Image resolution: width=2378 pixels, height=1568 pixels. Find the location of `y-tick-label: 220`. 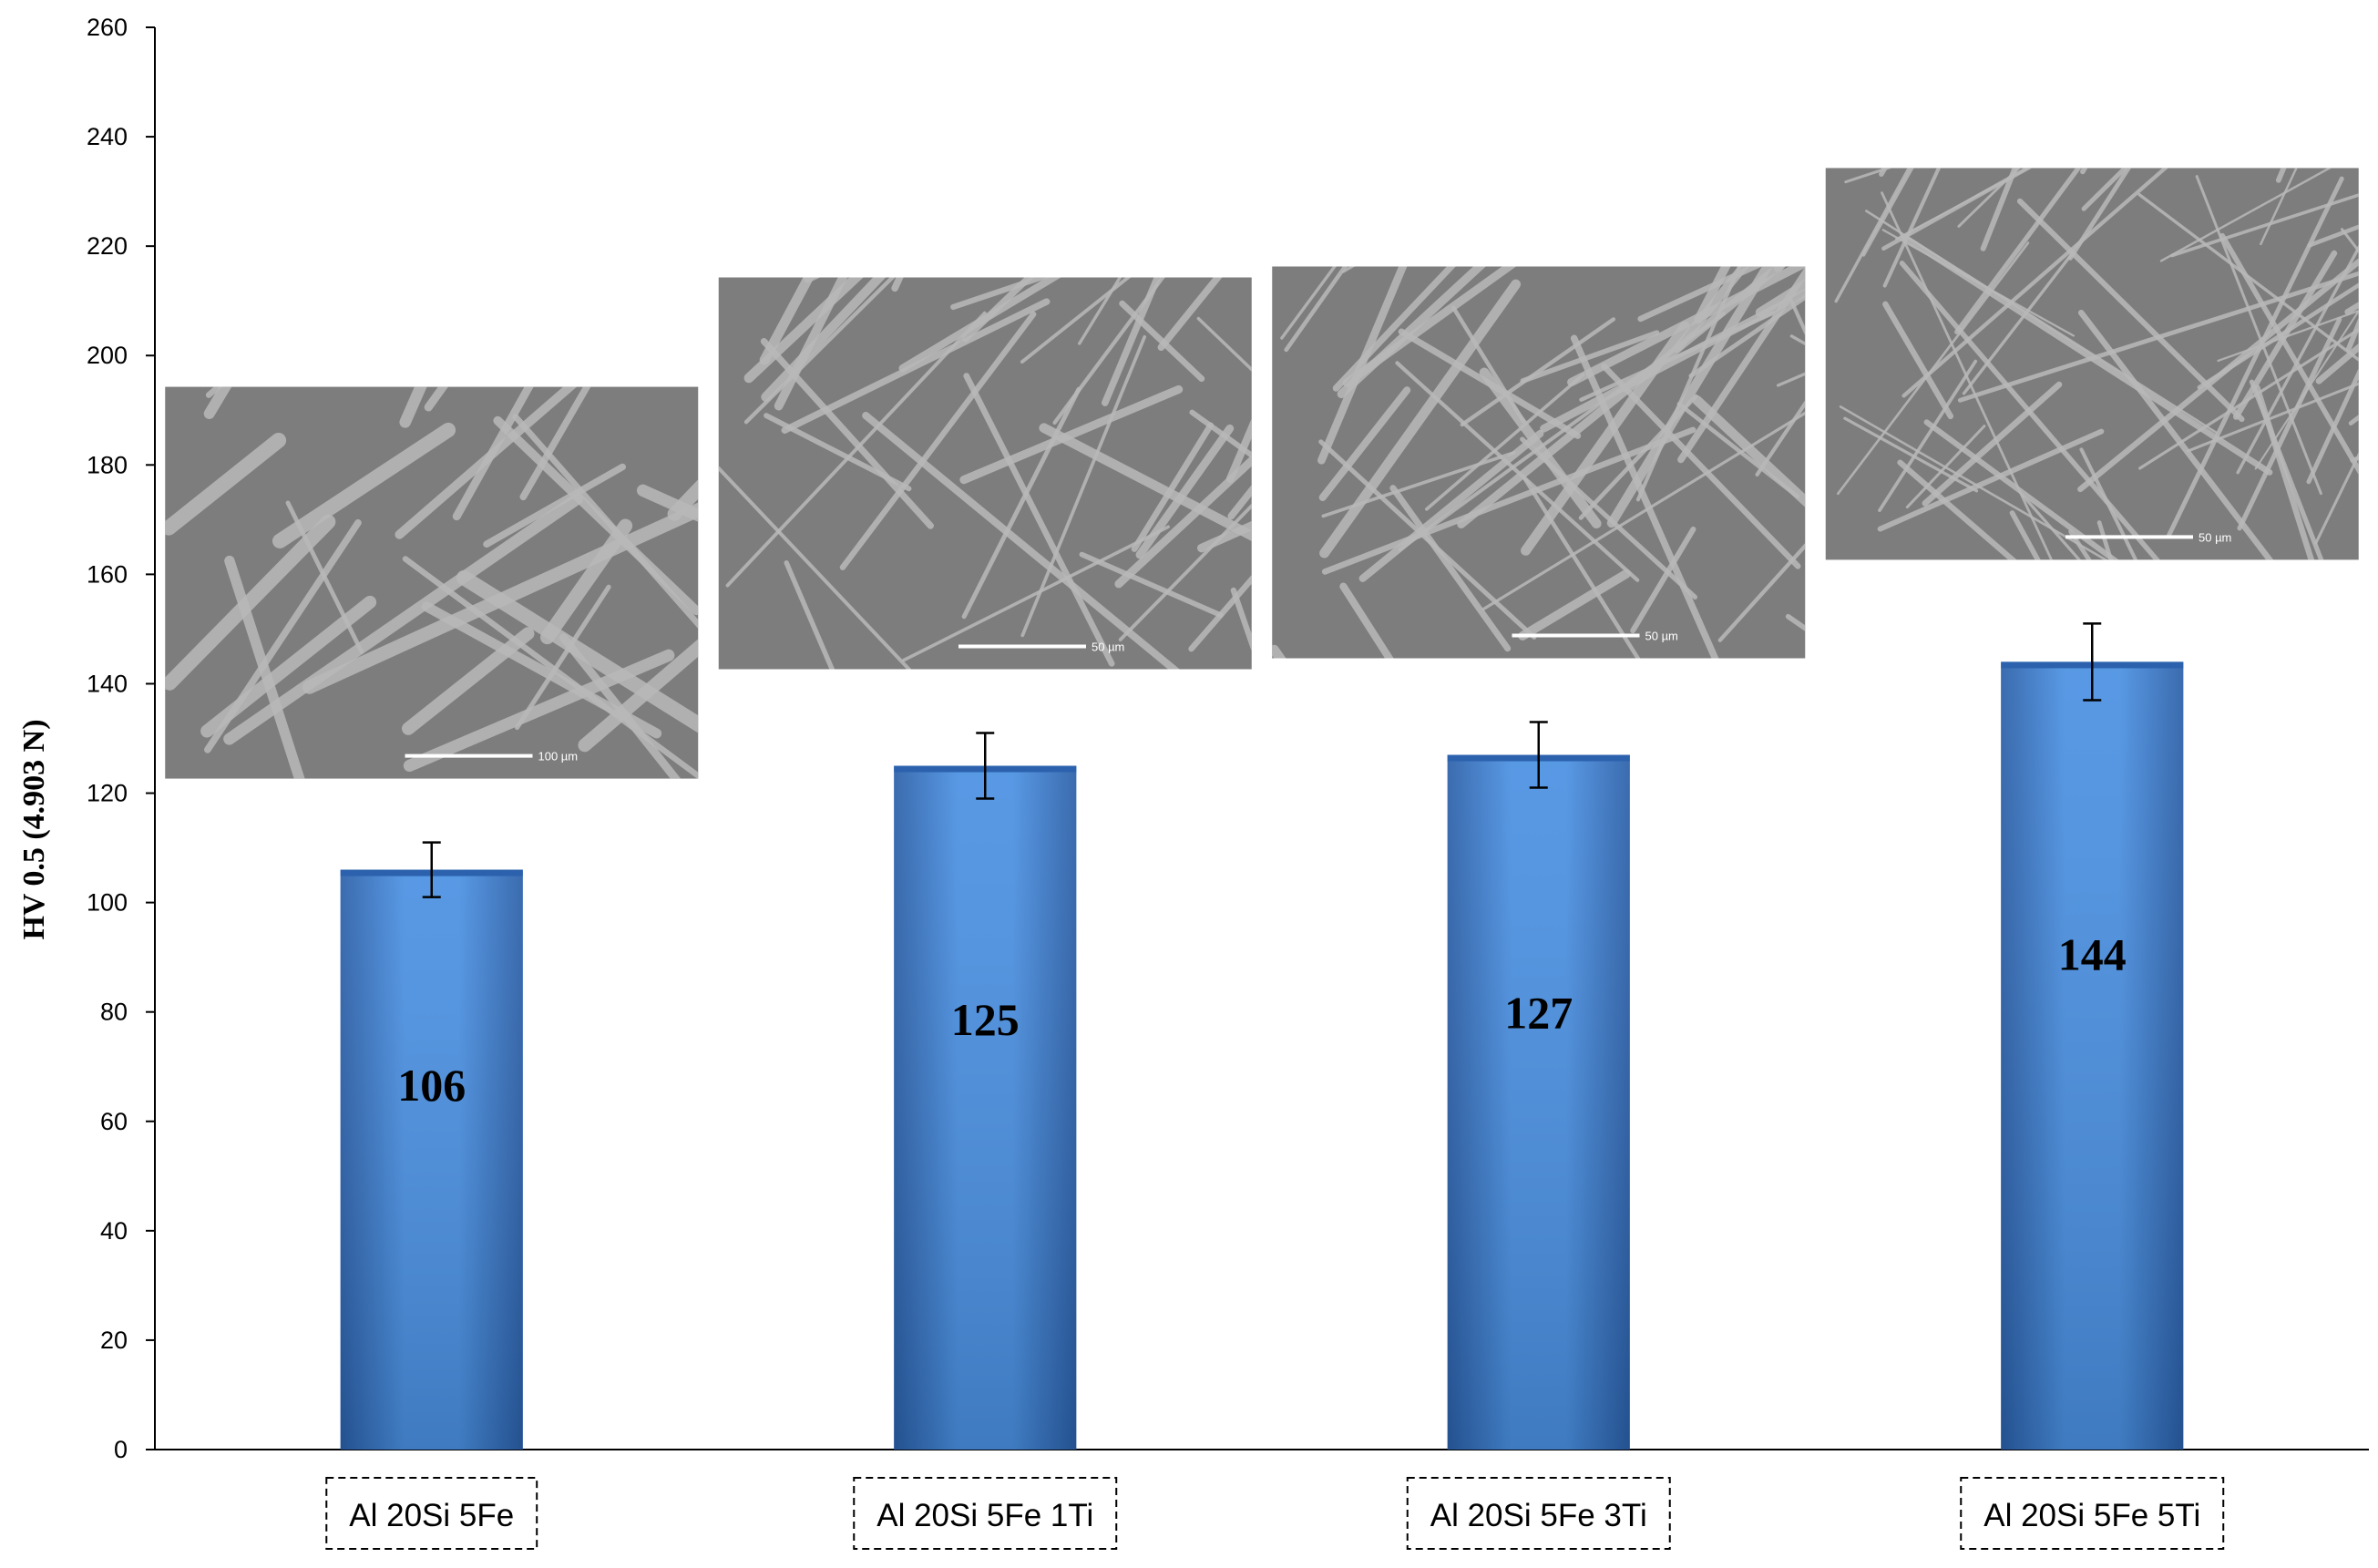

y-tick-label: 220 is located at coordinates (108, 246).